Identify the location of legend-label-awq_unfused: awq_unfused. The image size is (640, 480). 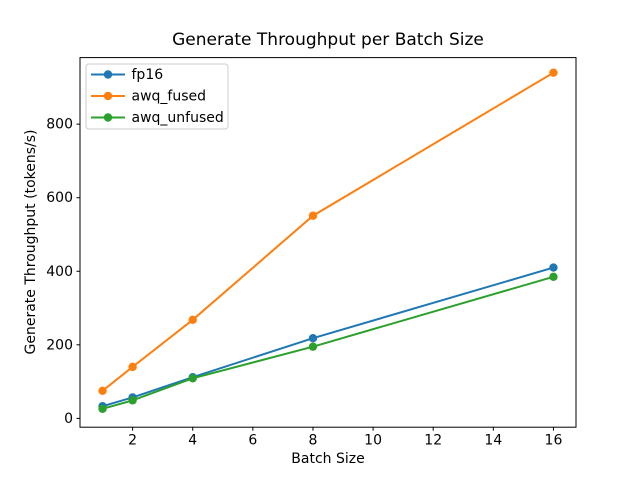
(178, 118).